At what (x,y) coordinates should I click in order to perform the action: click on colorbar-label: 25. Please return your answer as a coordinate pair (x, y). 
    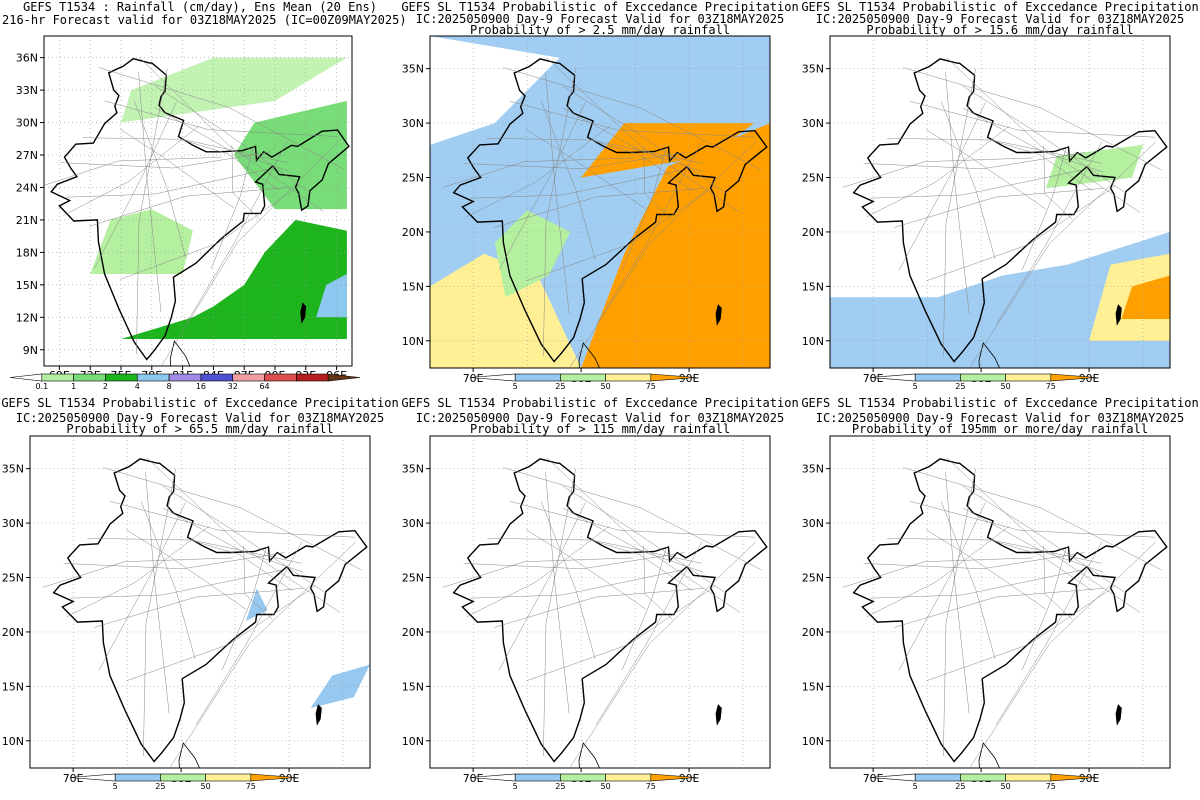
    Looking at the image, I should click on (560, 386).